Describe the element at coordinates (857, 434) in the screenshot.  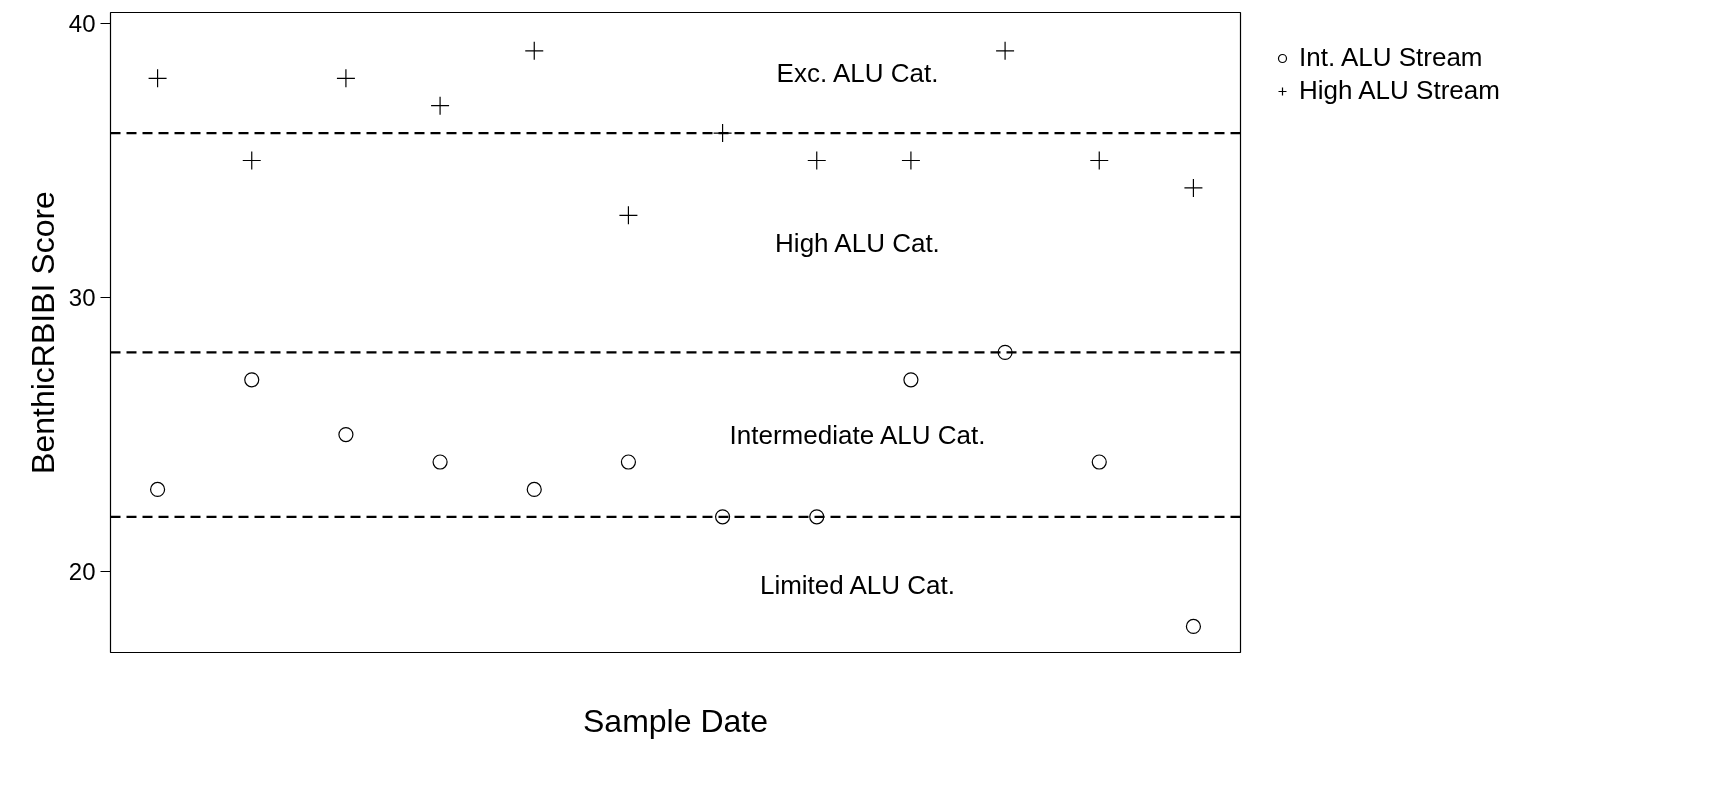
I see `annotation: Intermediate ALU Cat.` at that location.